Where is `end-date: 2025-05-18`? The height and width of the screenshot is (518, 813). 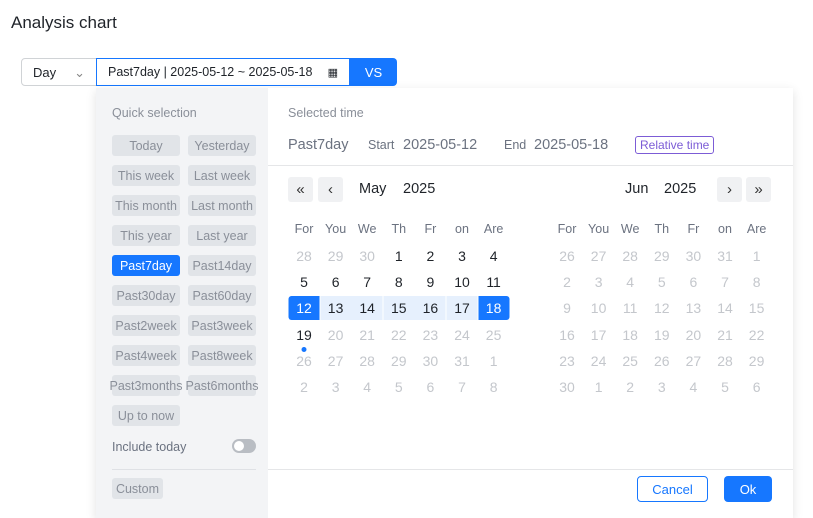
end-date: 2025-05-18 is located at coordinates (571, 145).